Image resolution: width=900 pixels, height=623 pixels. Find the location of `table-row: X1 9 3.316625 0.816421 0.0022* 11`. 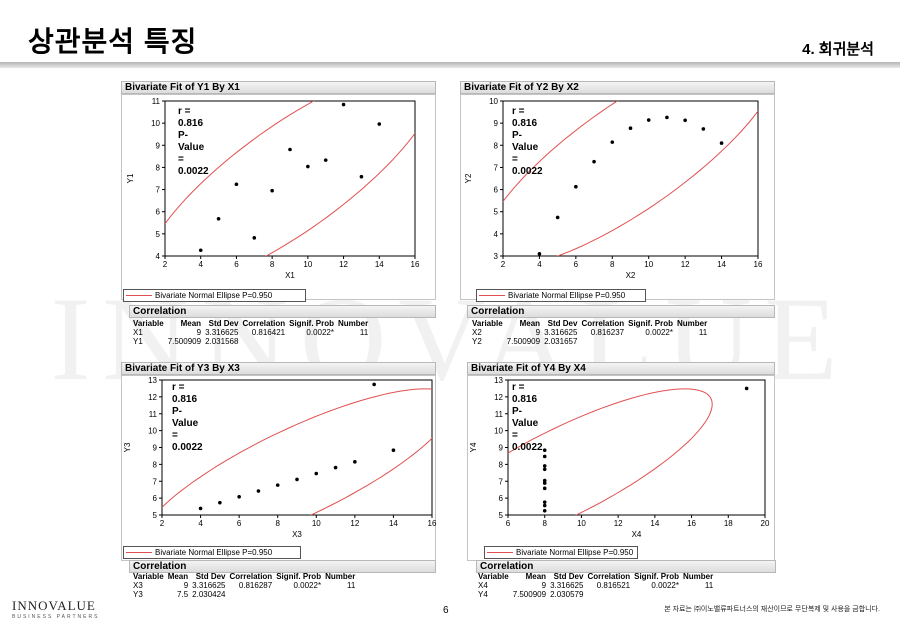

table-row: X1 9 3.316625 0.816421 0.0022* 11 is located at coordinates (250, 332).